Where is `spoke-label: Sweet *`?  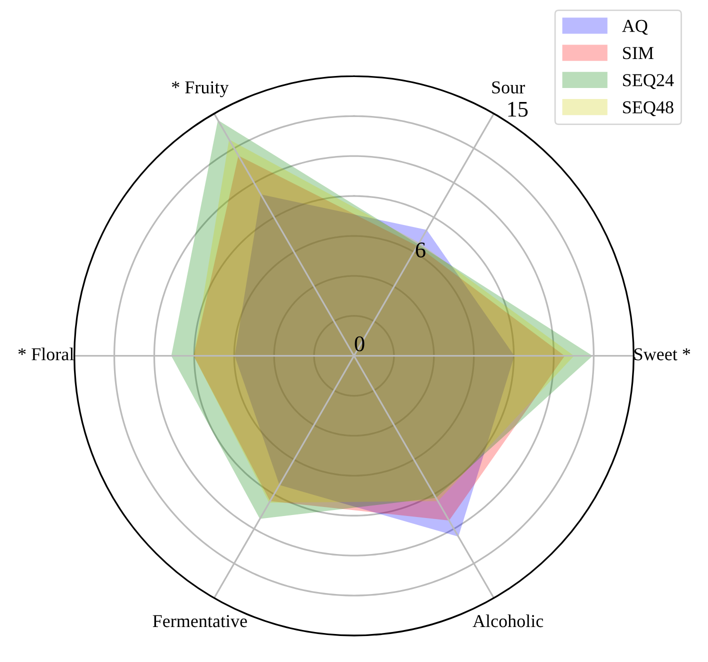 spoke-label: Sweet * is located at coordinates (662, 354).